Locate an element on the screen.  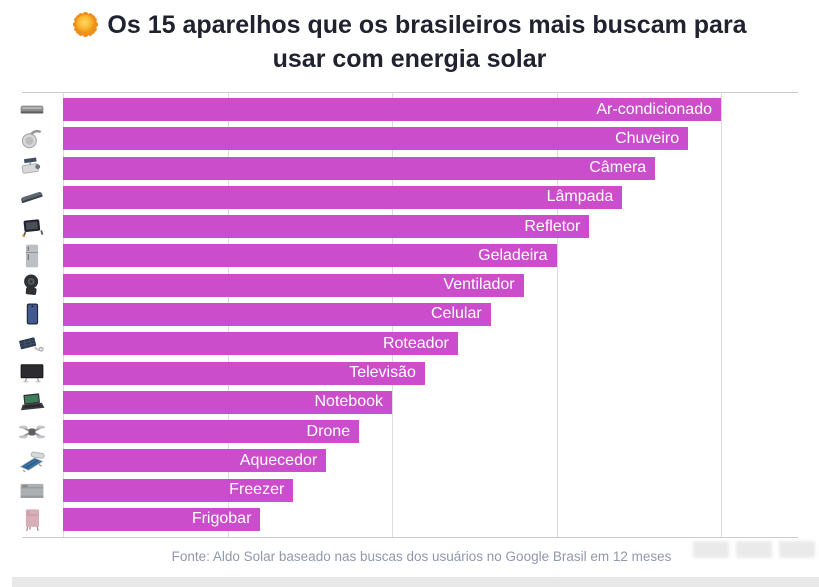
drone-icon is located at coordinates (32, 432).